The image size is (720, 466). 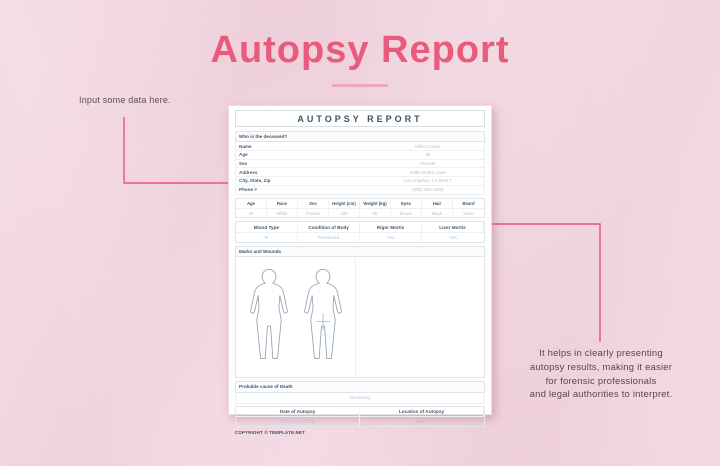 What do you see at coordinates (406, 213) in the screenshot?
I see `table-cell: Brown` at bounding box center [406, 213].